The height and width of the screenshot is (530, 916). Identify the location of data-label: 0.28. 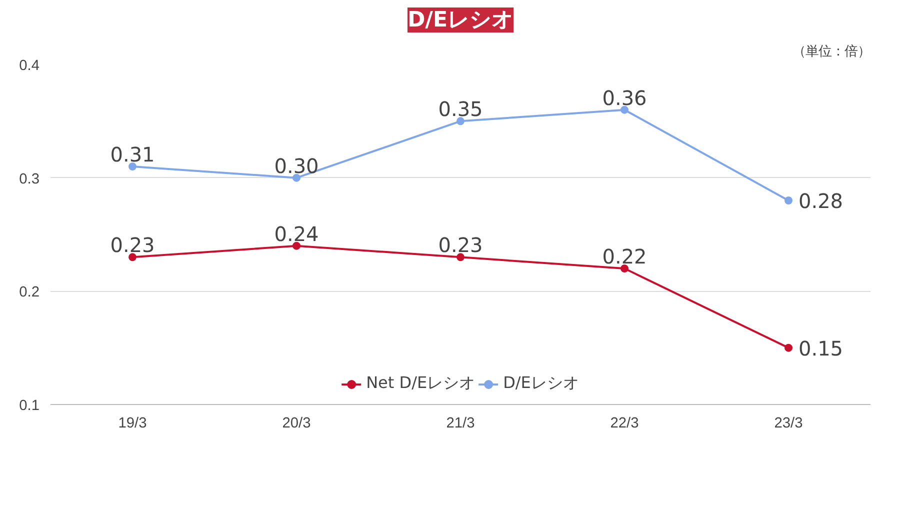
(821, 201).